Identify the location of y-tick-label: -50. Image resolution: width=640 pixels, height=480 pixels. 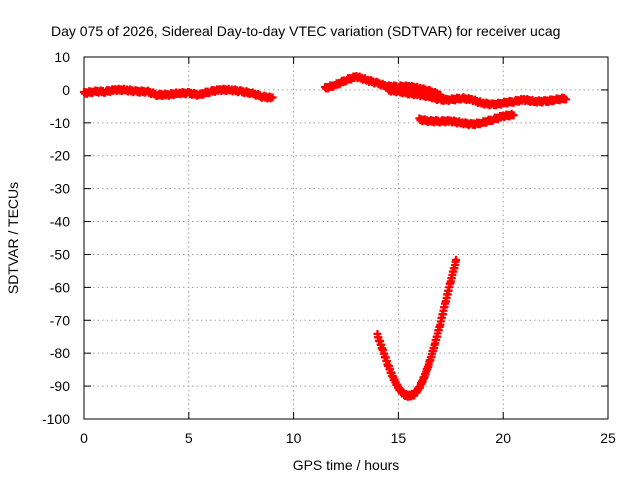
(60, 254).